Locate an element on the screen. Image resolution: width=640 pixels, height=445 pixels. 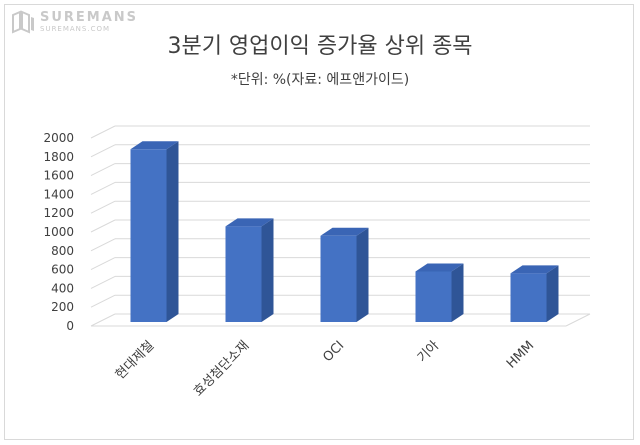
x-tick-label: OCI is located at coordinates (333, 351).